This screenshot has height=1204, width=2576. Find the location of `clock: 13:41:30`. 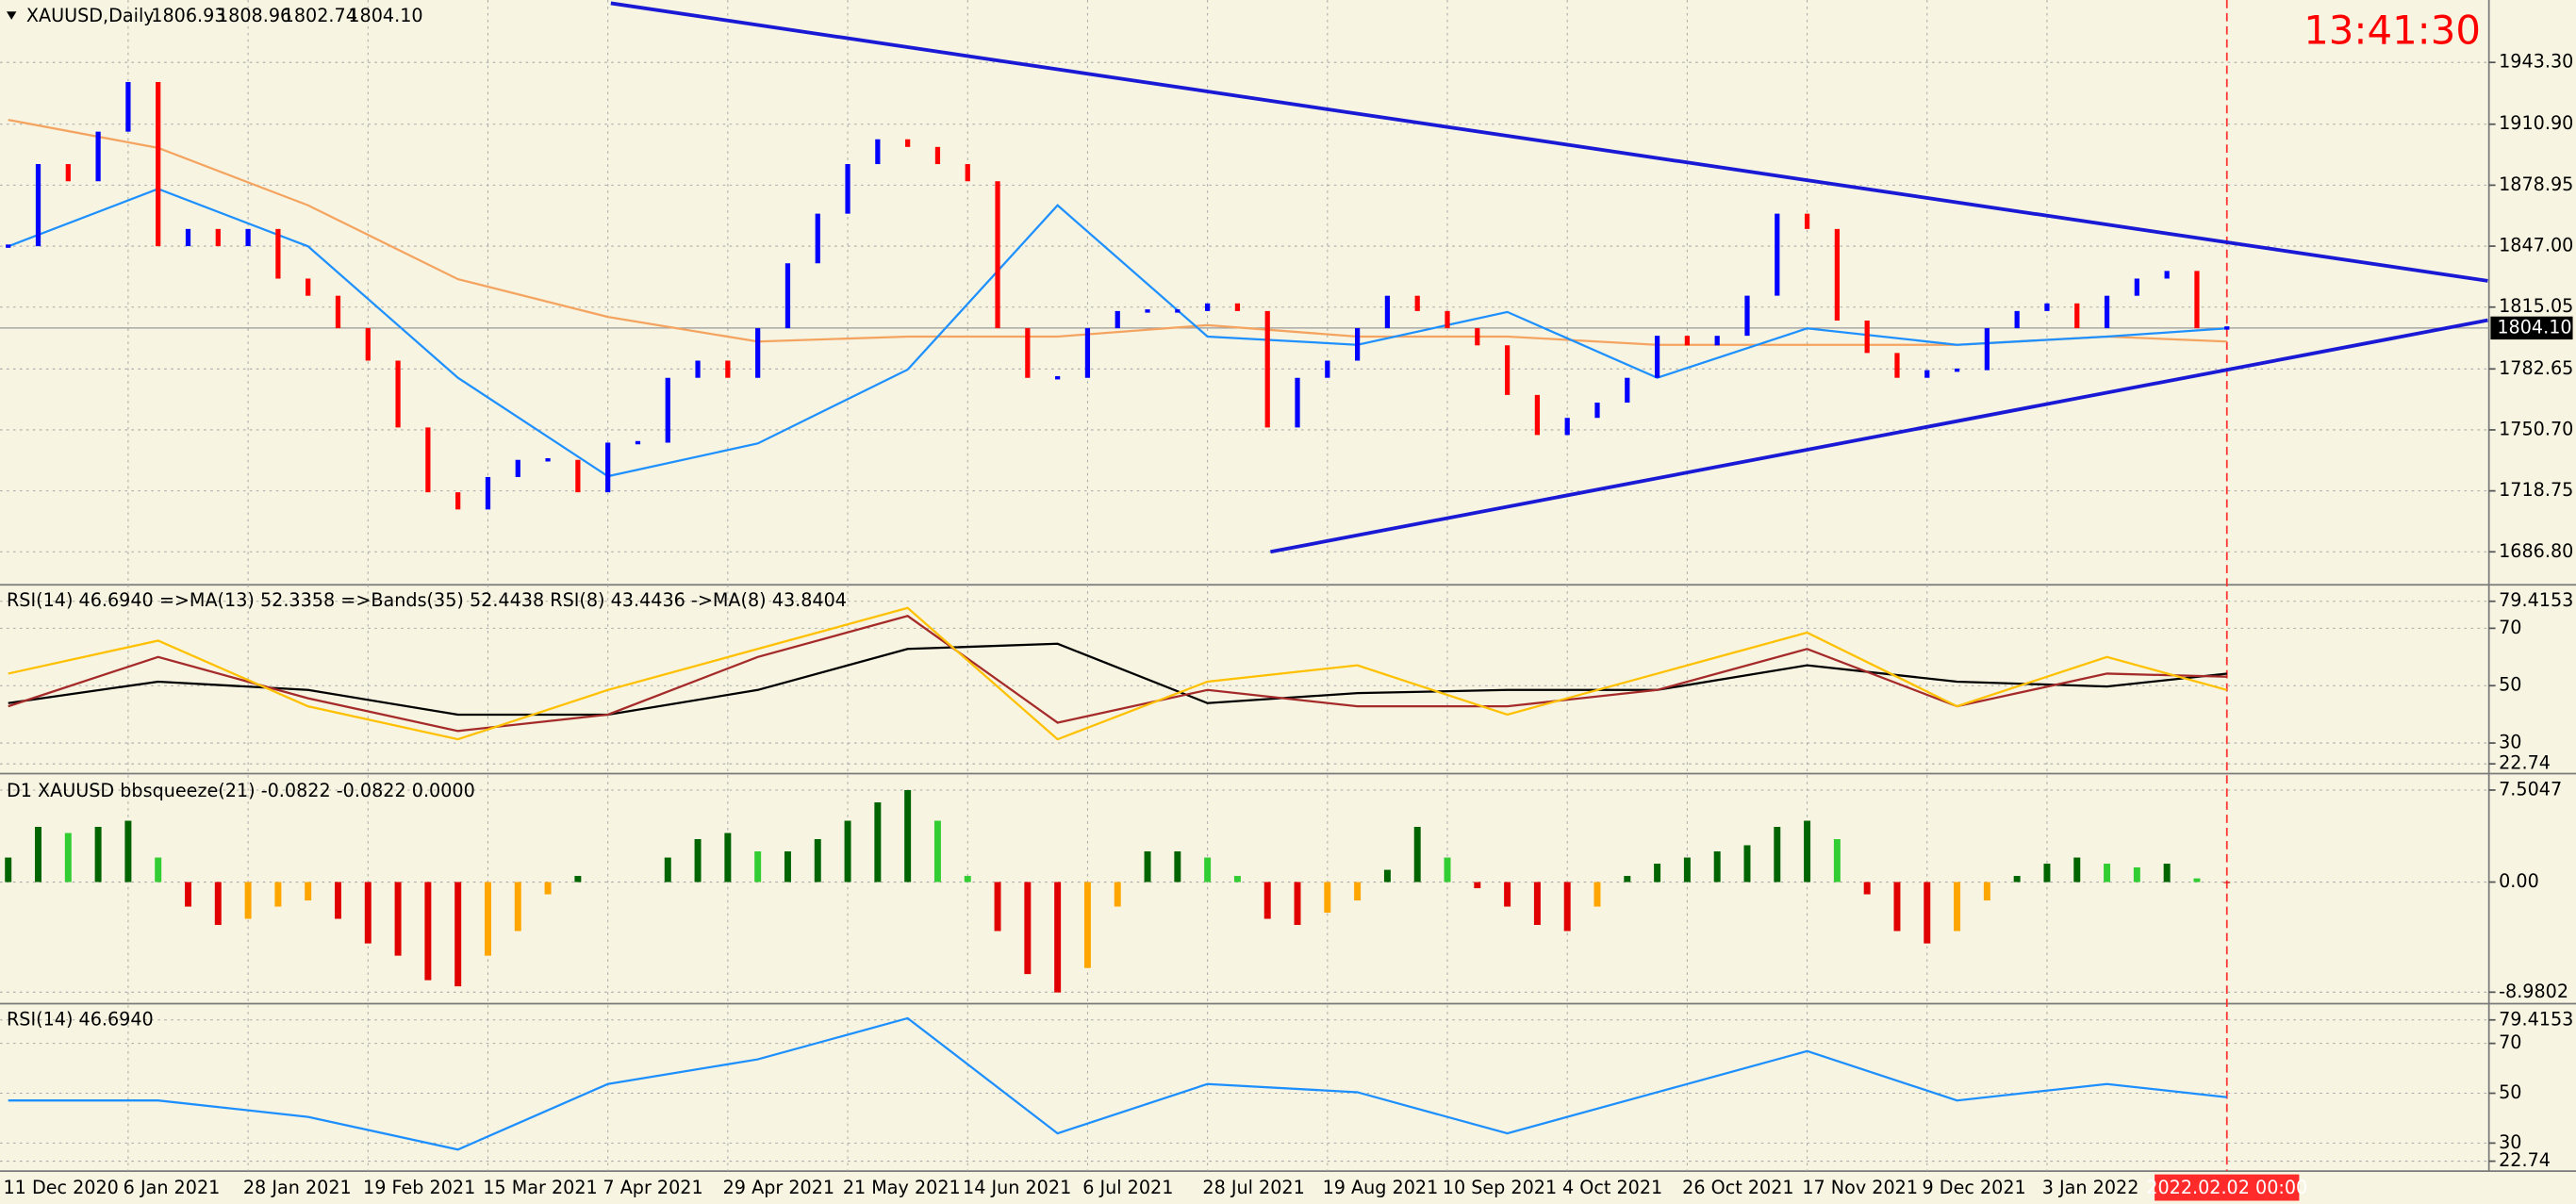

clock: 13:41:30 is located at coordinates (2392, 30).